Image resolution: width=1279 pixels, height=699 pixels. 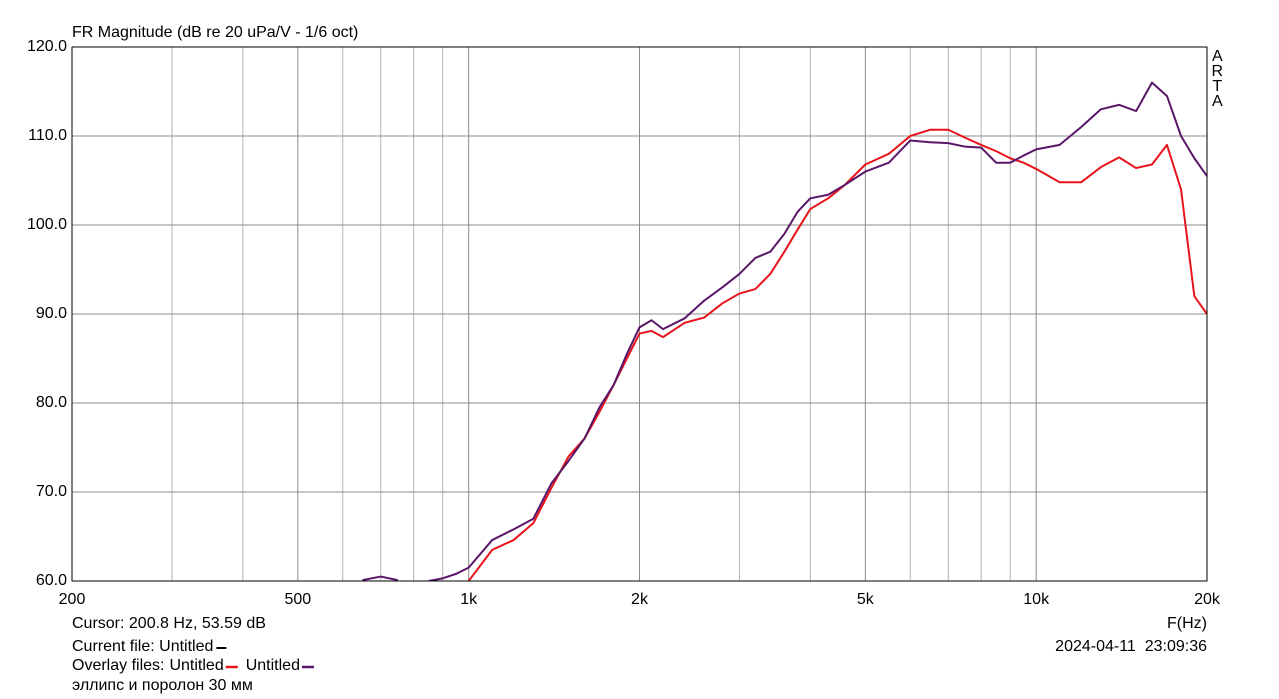 What do you see at coordinates (51, 491) in the screenshot?
I see `y-tick-label: 70.0` at bounding box center [51, 491].